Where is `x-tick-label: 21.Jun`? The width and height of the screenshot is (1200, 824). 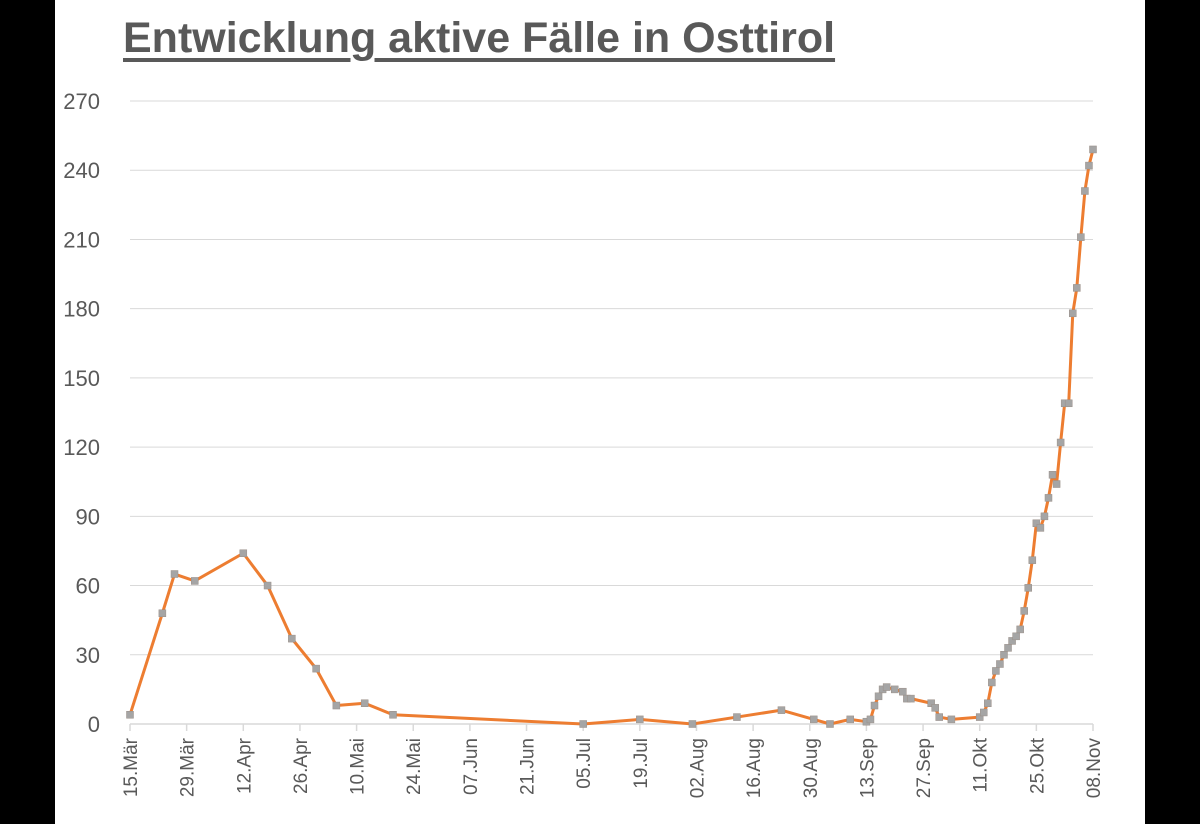
x-tick-label: 21.Jun is located at coordinates (528, 766).